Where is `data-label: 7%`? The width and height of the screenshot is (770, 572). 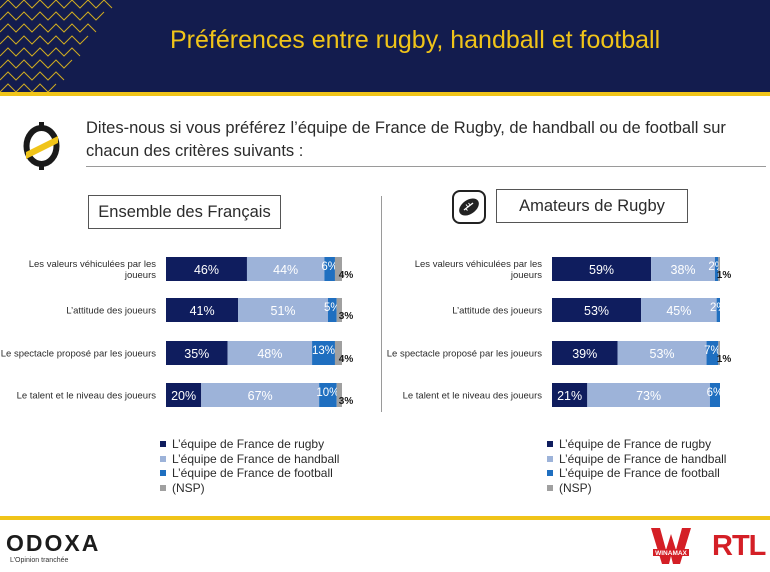 data-label: 7% is located at coordinates (712, 351).